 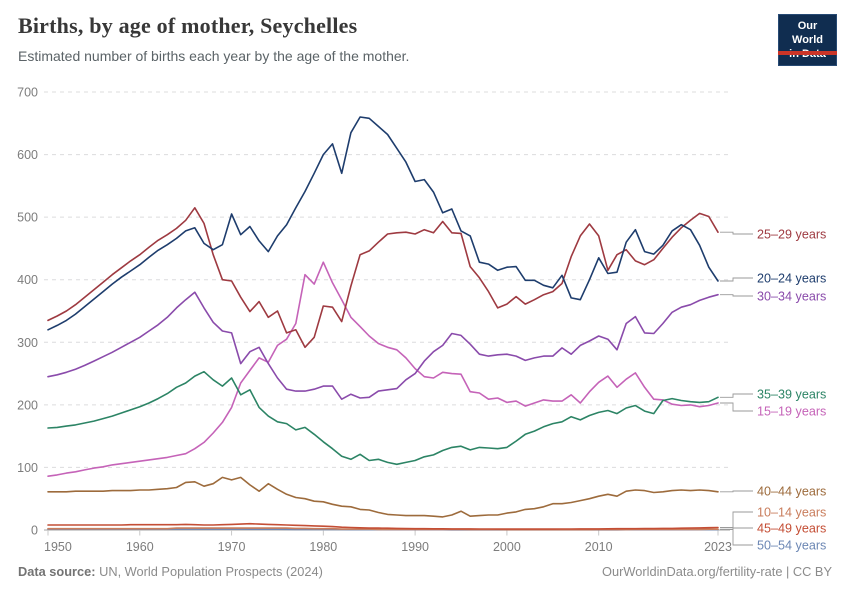 What do you see at coordinates (323, 547) in the screenshot?
I see `x-axis-label: 1980` at bounding box center [323, 547].